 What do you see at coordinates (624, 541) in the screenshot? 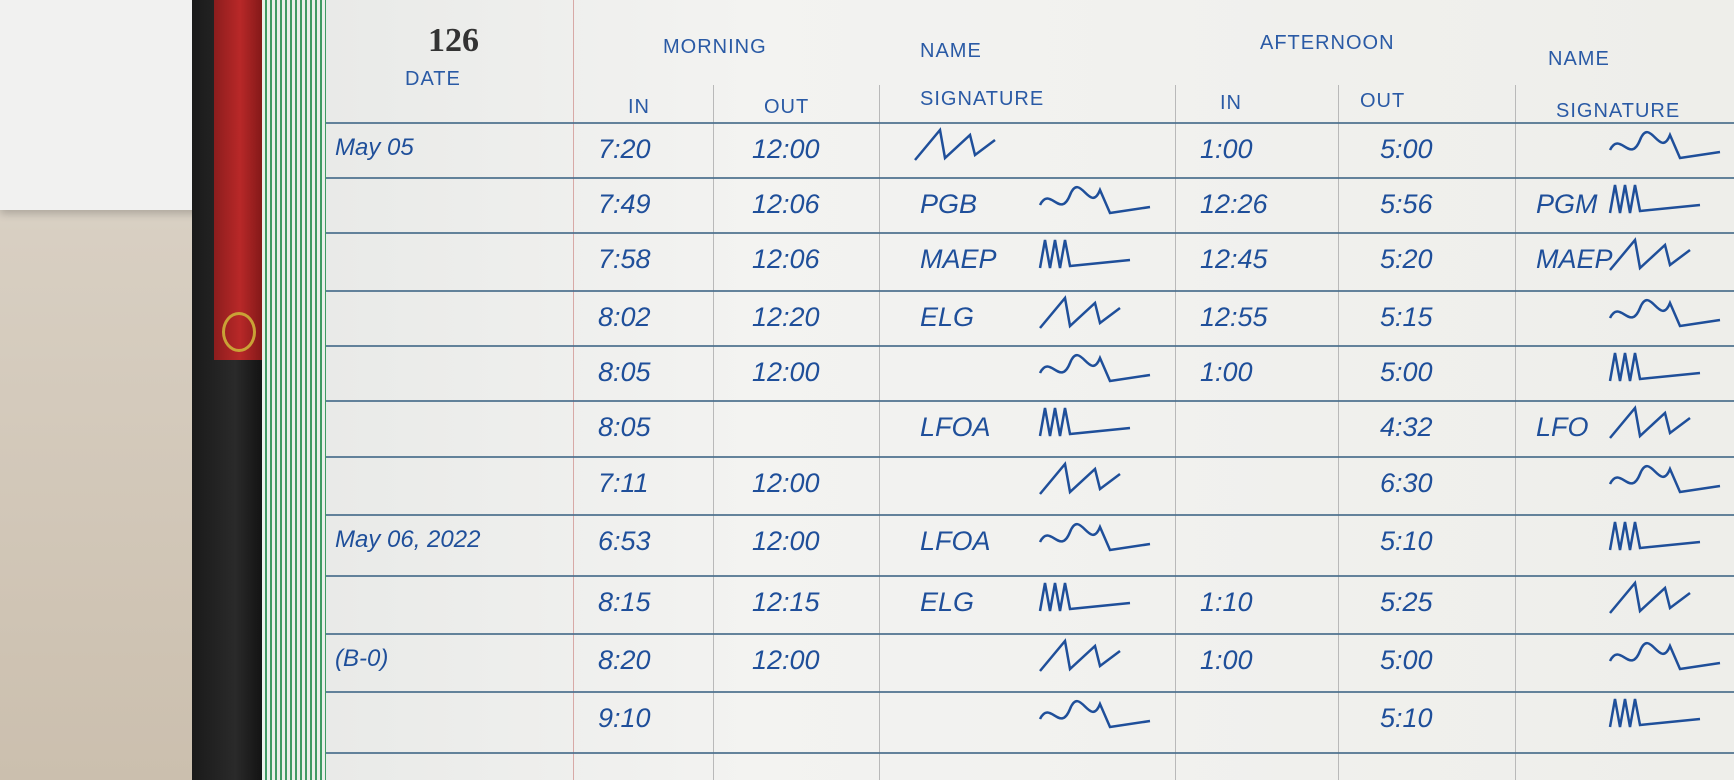
I see `cell-m-in: 6:53` at bounding box center [624, 541].